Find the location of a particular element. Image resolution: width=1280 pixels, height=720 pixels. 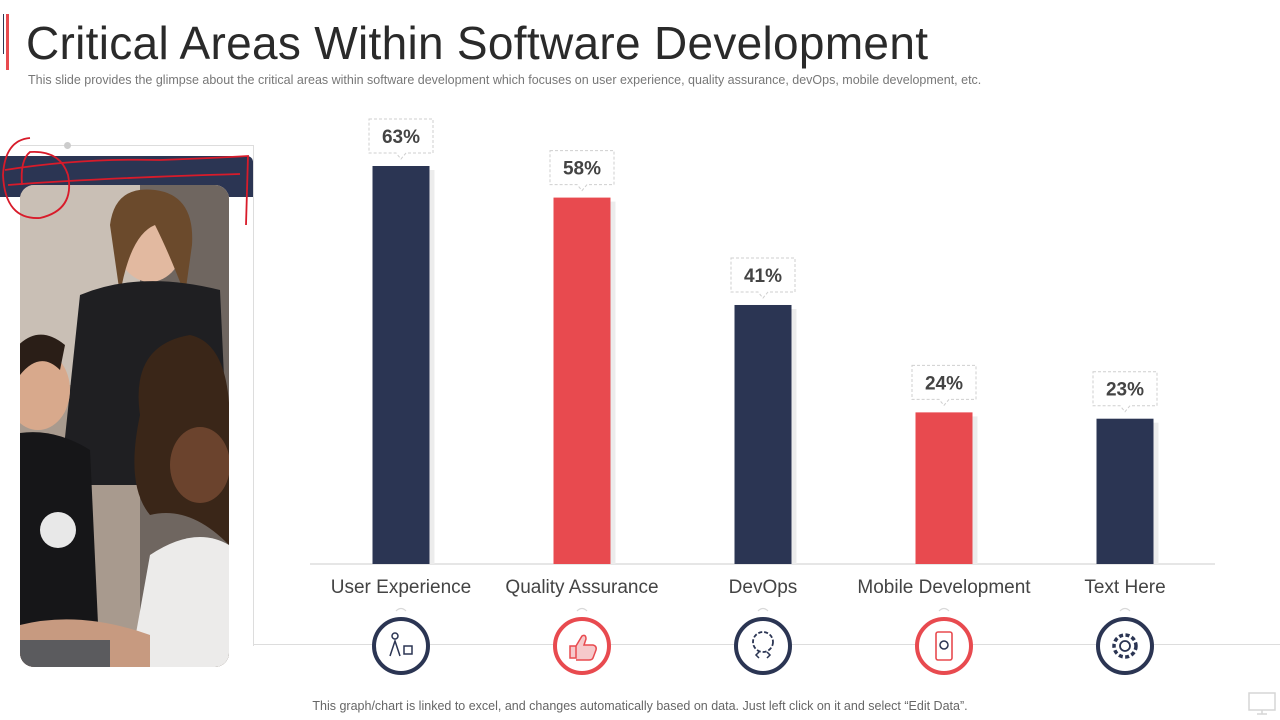

data-label: 41% is located at coordinates (763, 276).